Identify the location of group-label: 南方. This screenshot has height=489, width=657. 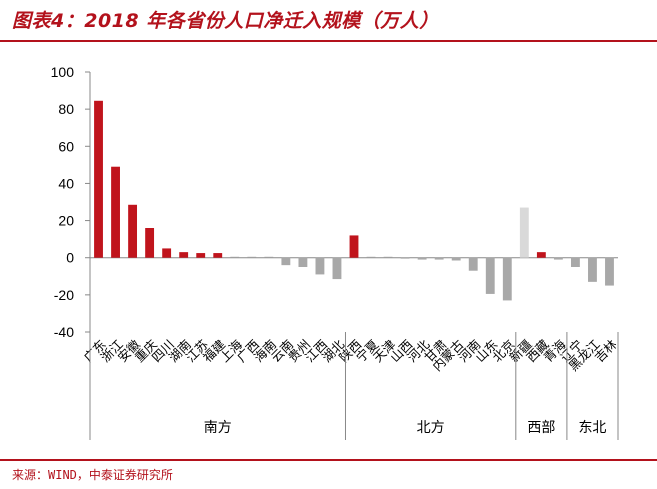
(218, 428).